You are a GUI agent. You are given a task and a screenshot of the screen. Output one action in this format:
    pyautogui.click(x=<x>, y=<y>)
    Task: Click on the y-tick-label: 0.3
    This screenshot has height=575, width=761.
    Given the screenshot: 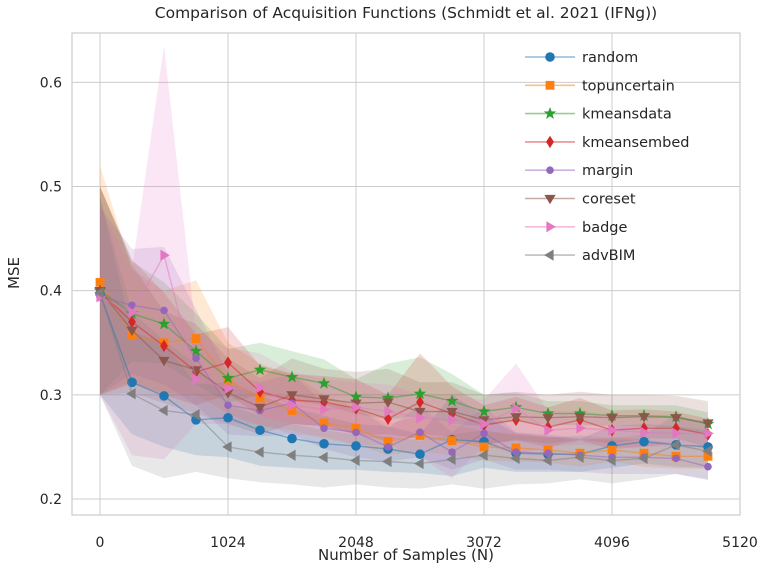 What is the action you would take?
    pyautogui.click(x=51, y=396)
    